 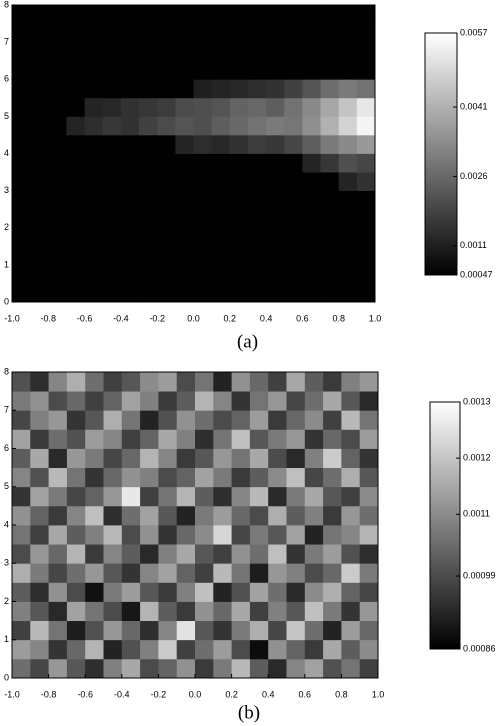 I want to click on colorbar-tick-label: 0.0012, so click(x=477, y=458).